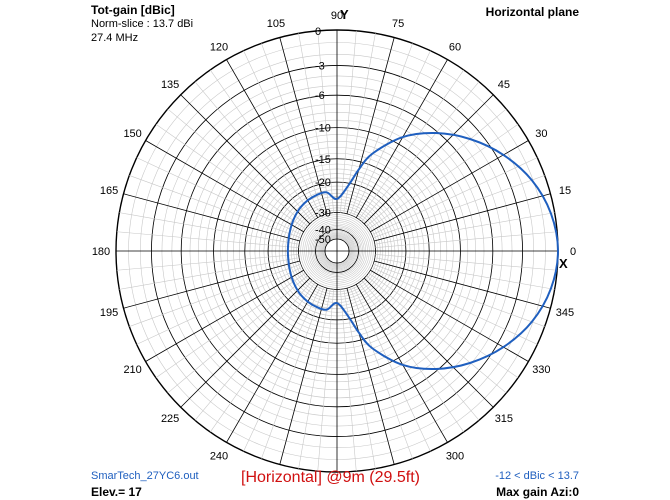 The height and width of the screenshot is (500, 670). I want to click on radial-tick-label: -3, so click(320, 66).